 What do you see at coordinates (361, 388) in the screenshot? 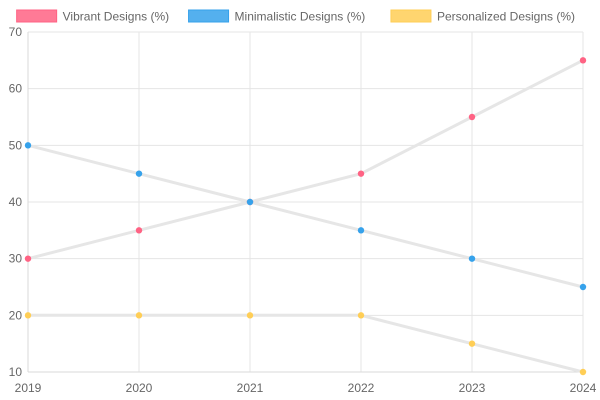
I see `x-tick-label: 2022` at bounding box center [361, 388].